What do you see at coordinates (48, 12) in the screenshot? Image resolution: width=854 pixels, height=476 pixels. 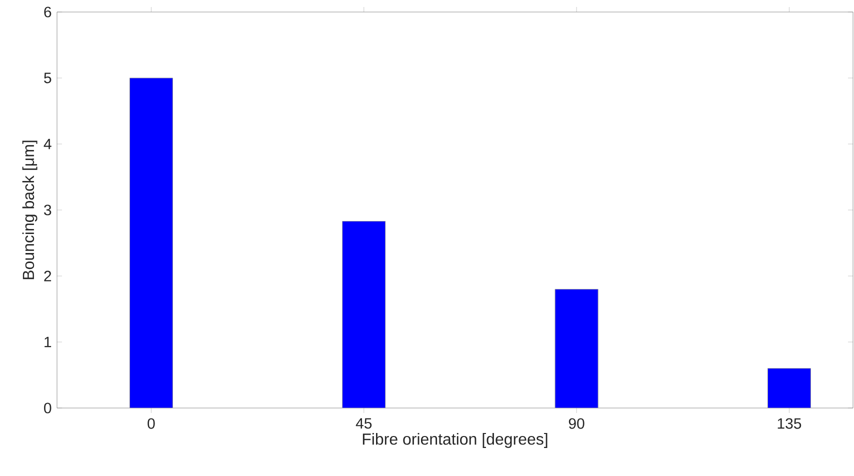 I see `y-tick-label: 6` at bounding box center [48, 12].